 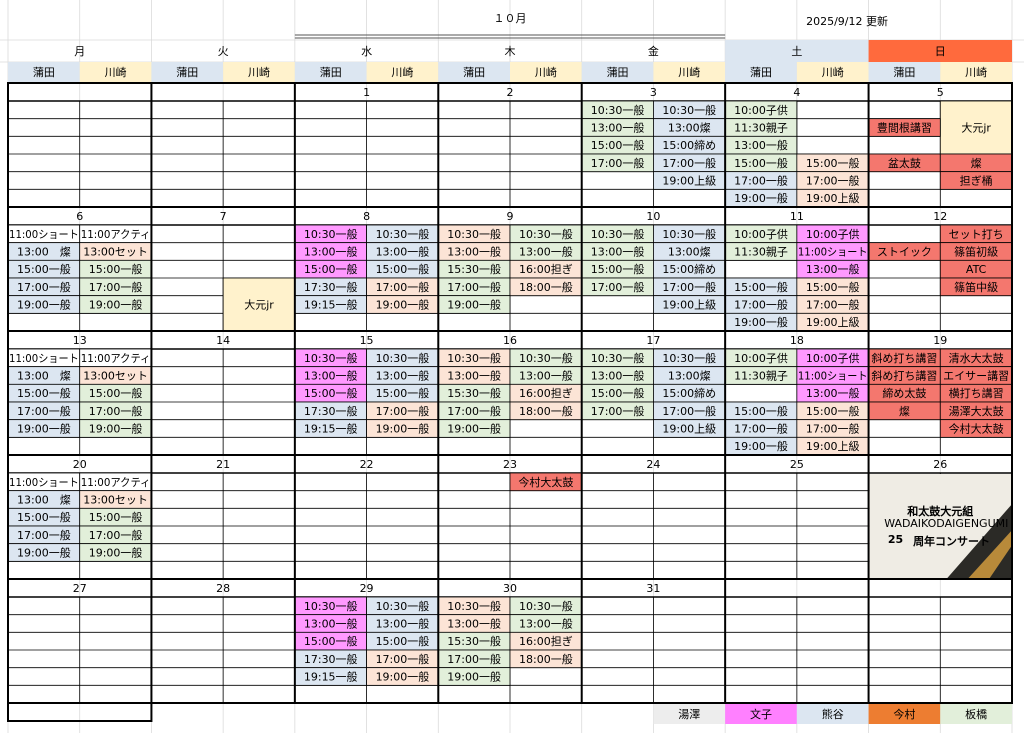 What do you see at coordinates (223, 216) in the screenshot?
I see `date-number: 7` at bounding box center [223, 216].